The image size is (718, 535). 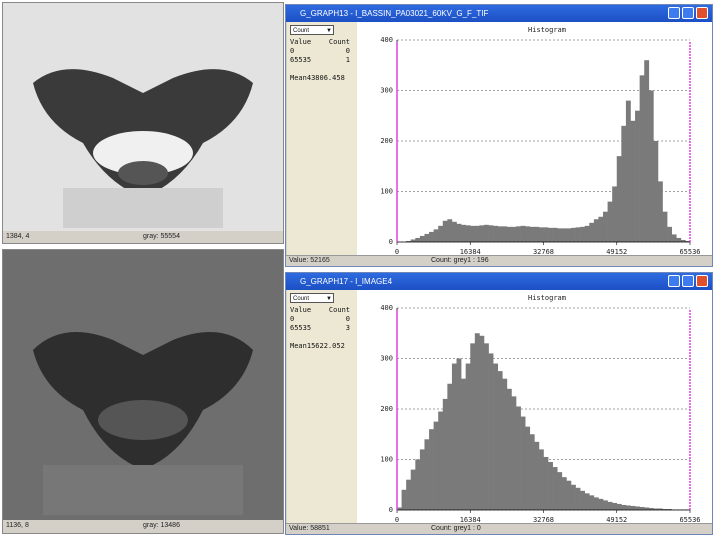 I want to click on mean-value: Mean15622.052, so click(x=317, y=346).